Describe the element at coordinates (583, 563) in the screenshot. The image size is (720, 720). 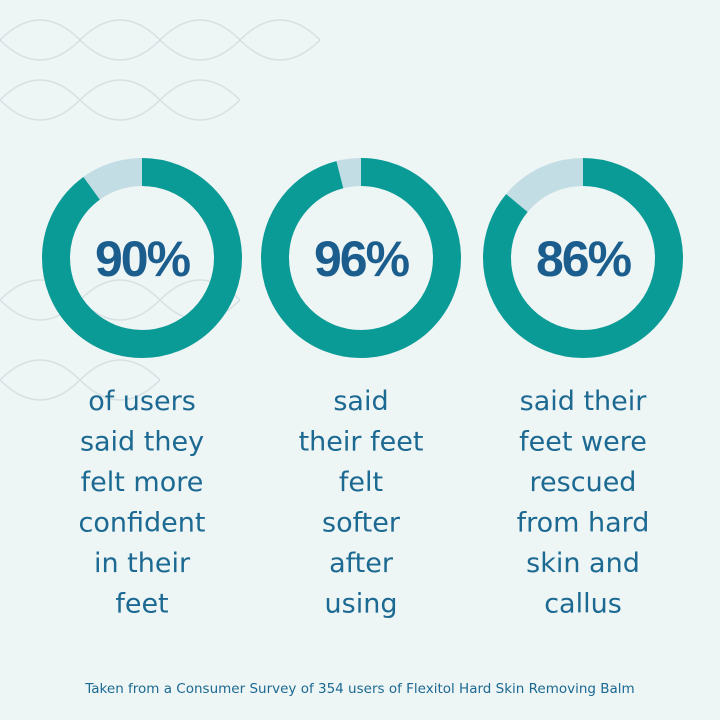
I see `caption-line: skin and` at that location.